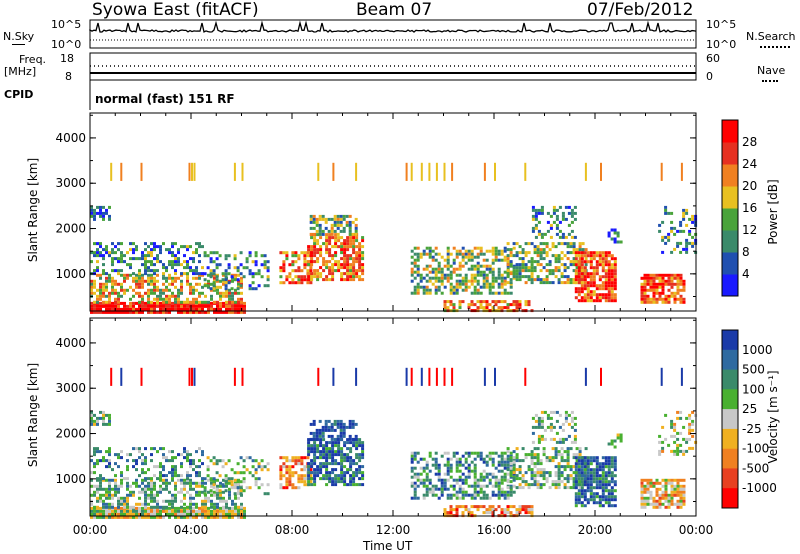 The height and width of the screenshot is (554, 800). I want to click on freq-tick-bottom: 8, so click(68, 76).